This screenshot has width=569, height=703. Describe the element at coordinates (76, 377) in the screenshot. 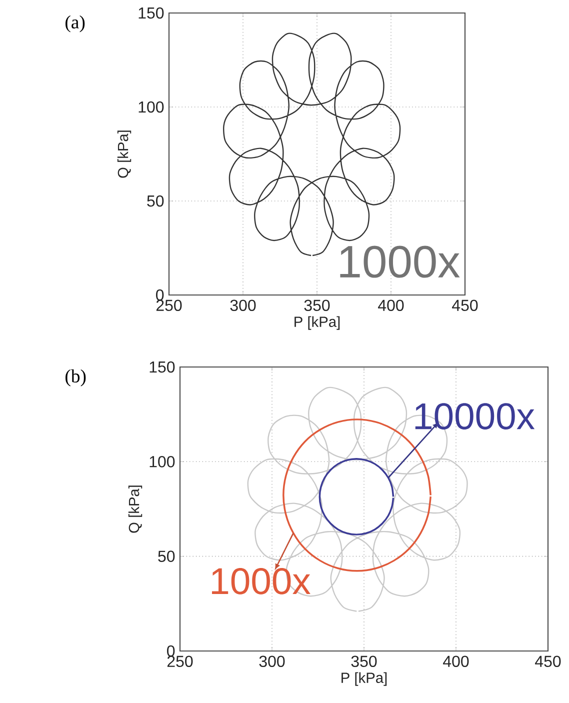

I see `chart-title: (b)` at that location.